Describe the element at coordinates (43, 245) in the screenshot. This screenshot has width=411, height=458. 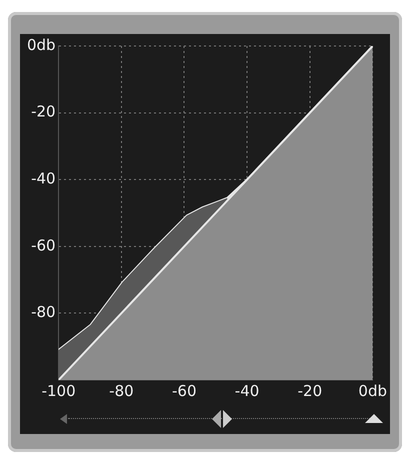
I see `y-tick-label: -60` at that location.